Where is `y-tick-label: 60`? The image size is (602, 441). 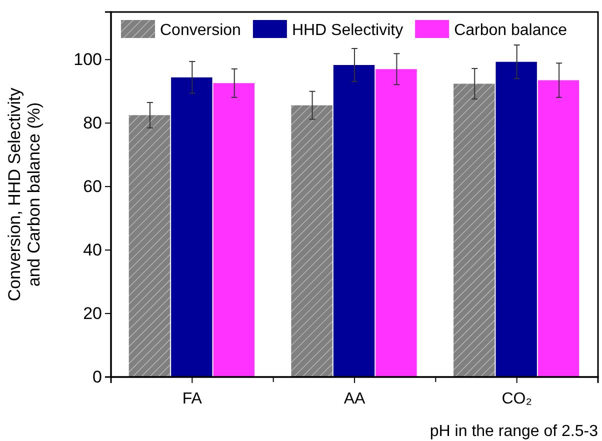
y-tick-label: 60 is located at coordinates (92, 186).